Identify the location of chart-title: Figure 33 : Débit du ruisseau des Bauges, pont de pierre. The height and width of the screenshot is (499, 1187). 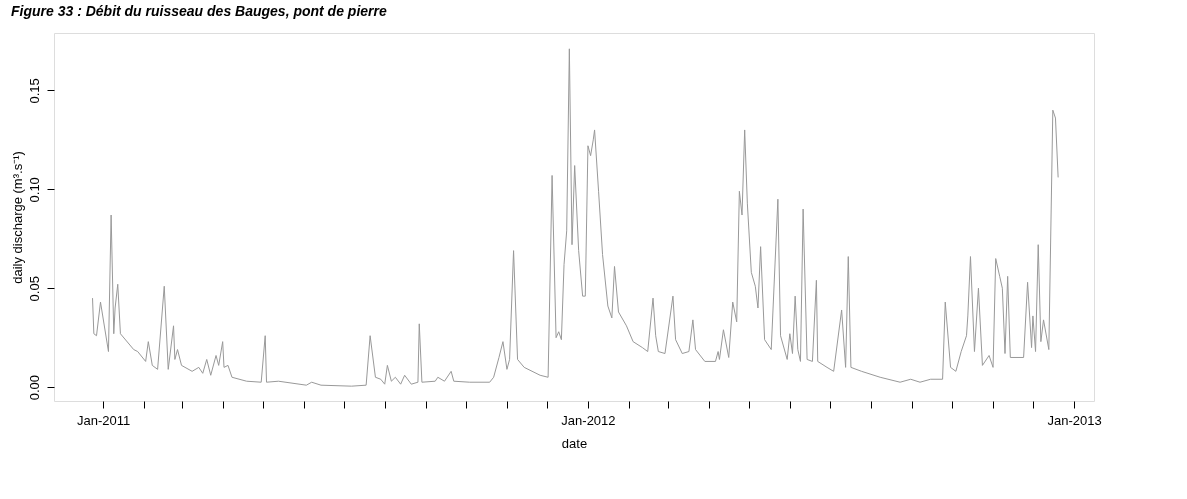
(199, 11).